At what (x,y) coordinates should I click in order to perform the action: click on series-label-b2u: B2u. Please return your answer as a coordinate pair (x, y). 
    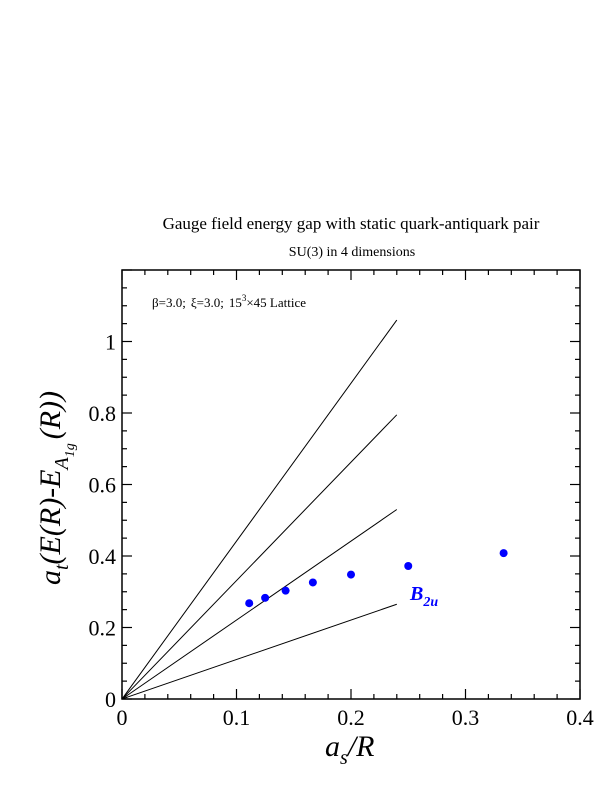
    Looking at the image, I should click on (423, 596).